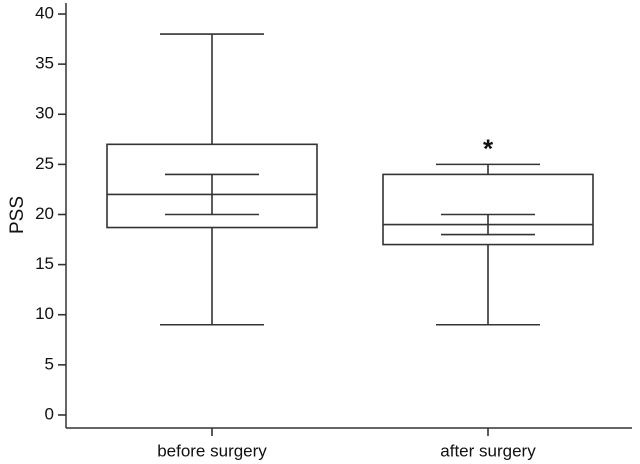  I want to click on significance-marker: *, so click(488, 148).